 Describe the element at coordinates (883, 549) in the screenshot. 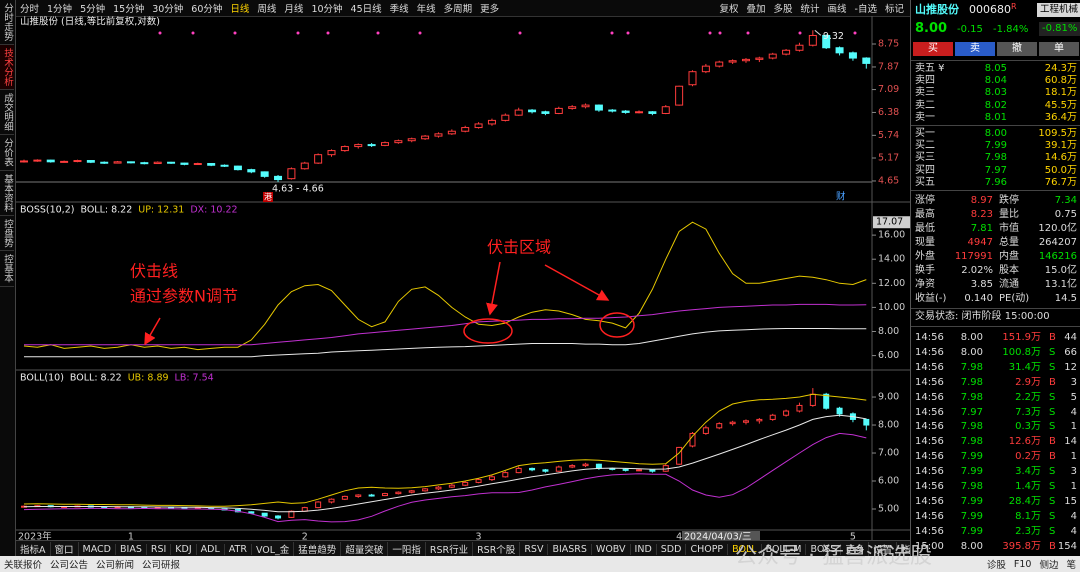

I see `indicator-tab: 设置` at that location.